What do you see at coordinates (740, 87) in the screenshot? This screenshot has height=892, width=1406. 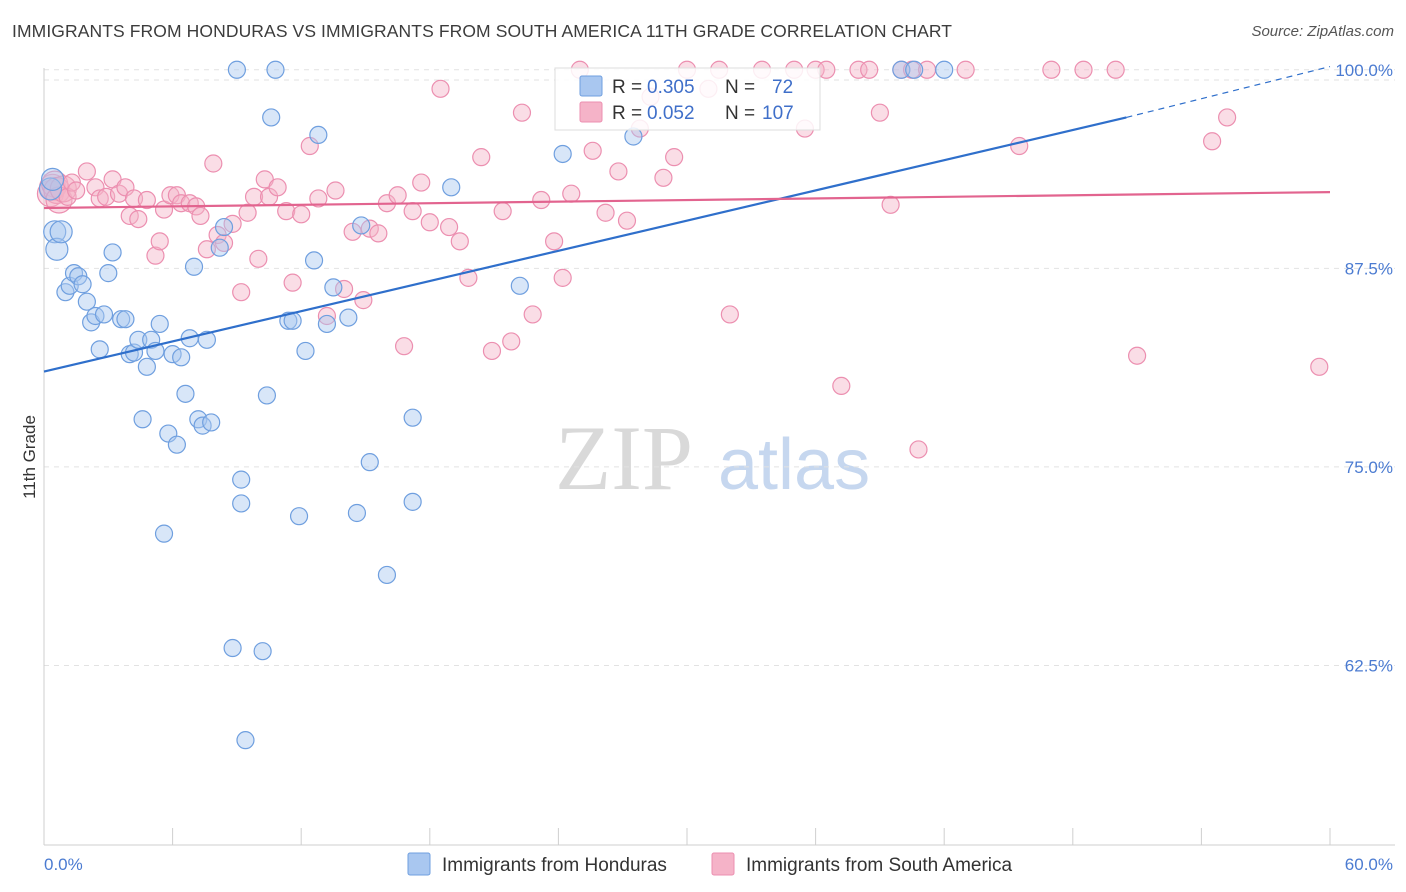 I see `legend-n-label-1: N =` at bounding box center [740, 87].